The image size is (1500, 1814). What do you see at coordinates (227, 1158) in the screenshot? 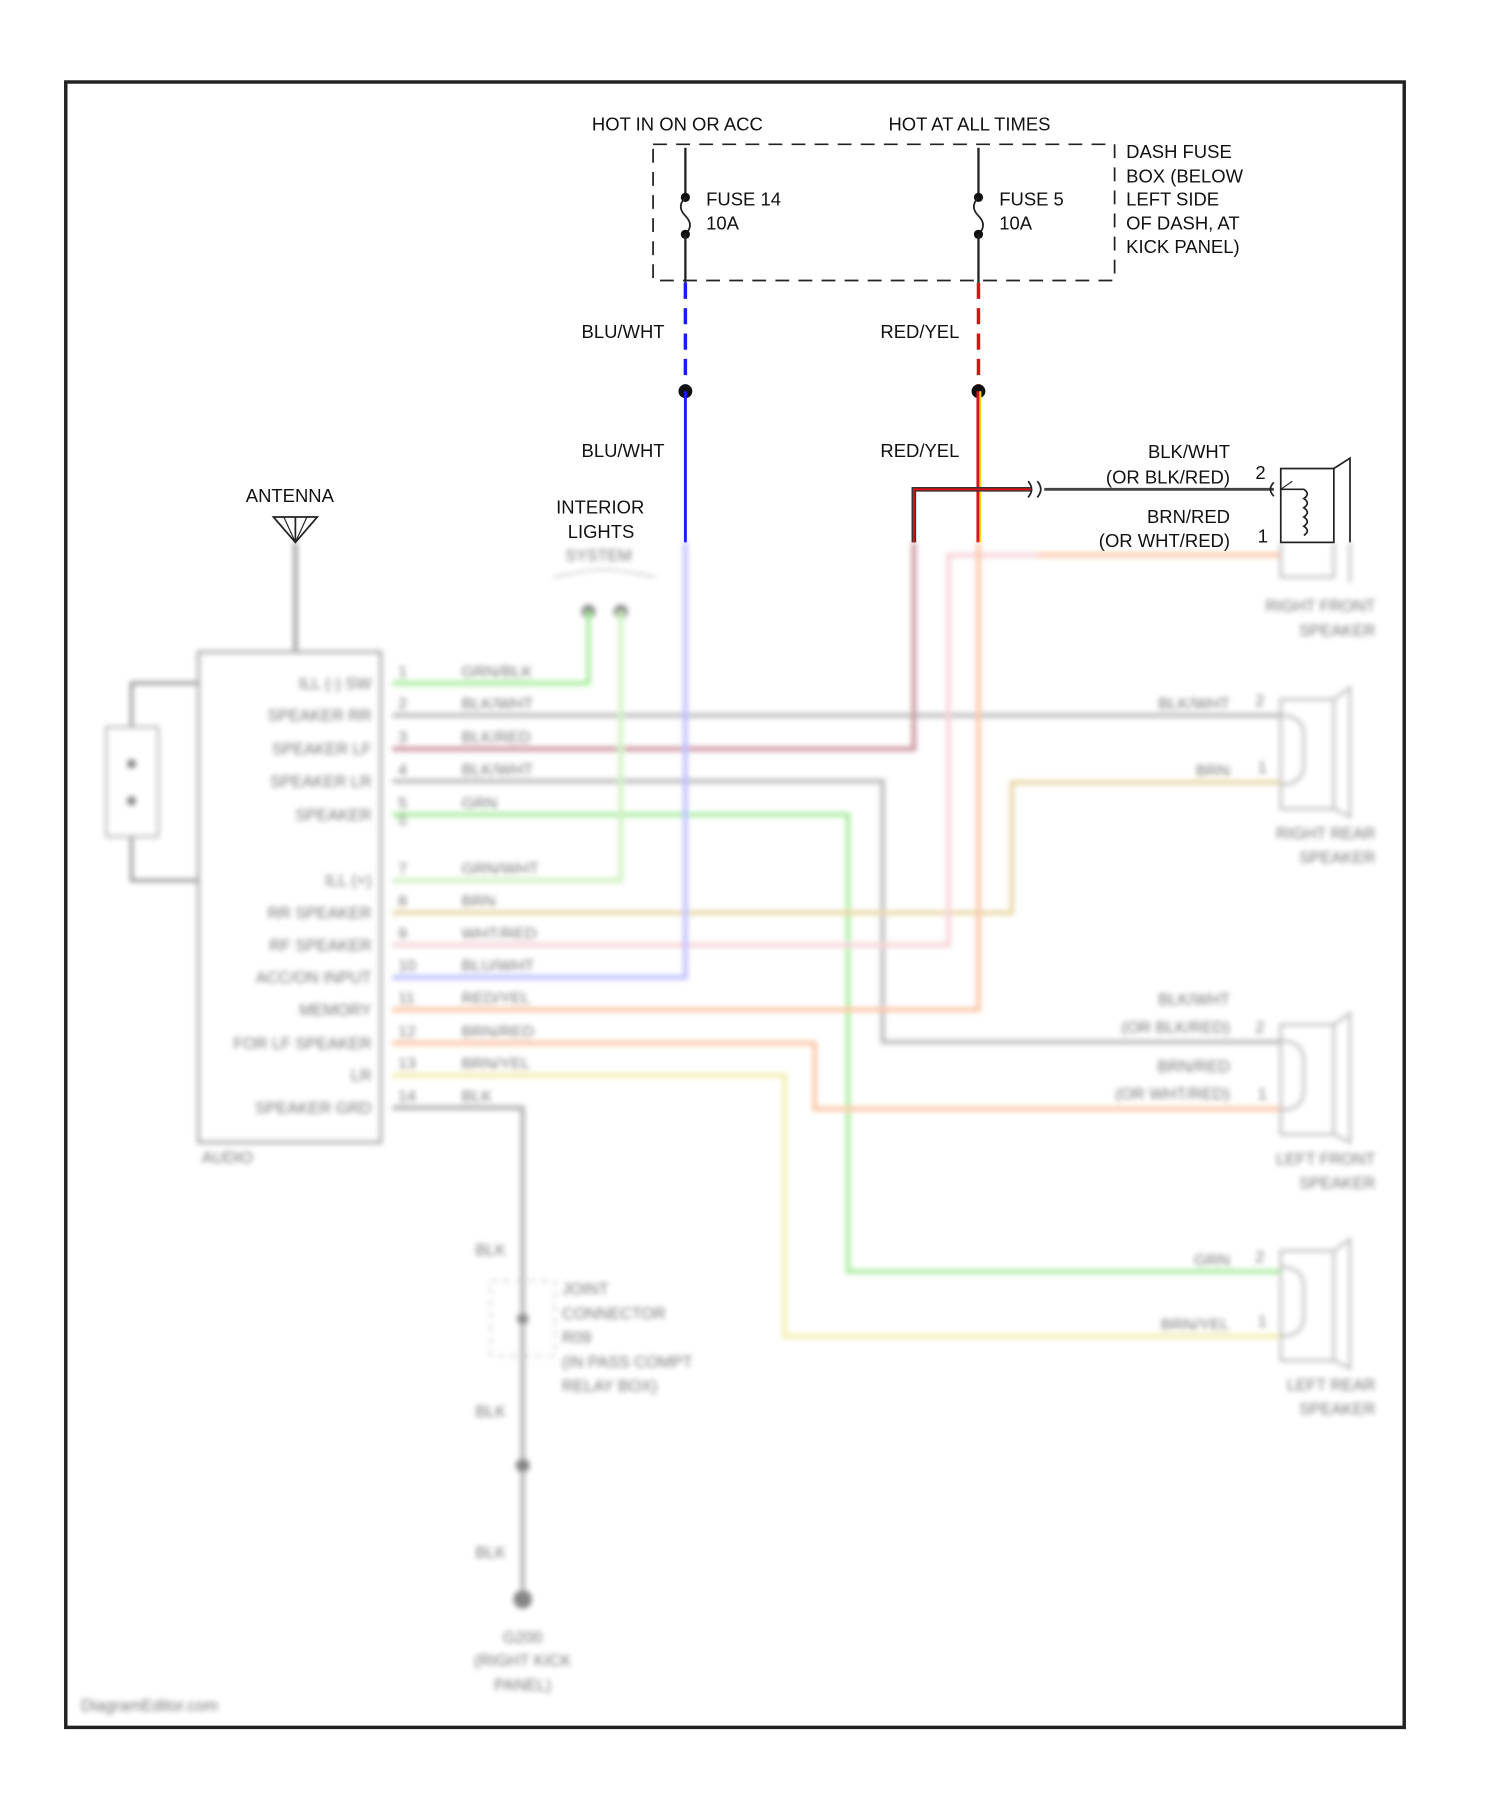
I see `audio-unit-label: AUDIO` at bounding box center [227, 1158].